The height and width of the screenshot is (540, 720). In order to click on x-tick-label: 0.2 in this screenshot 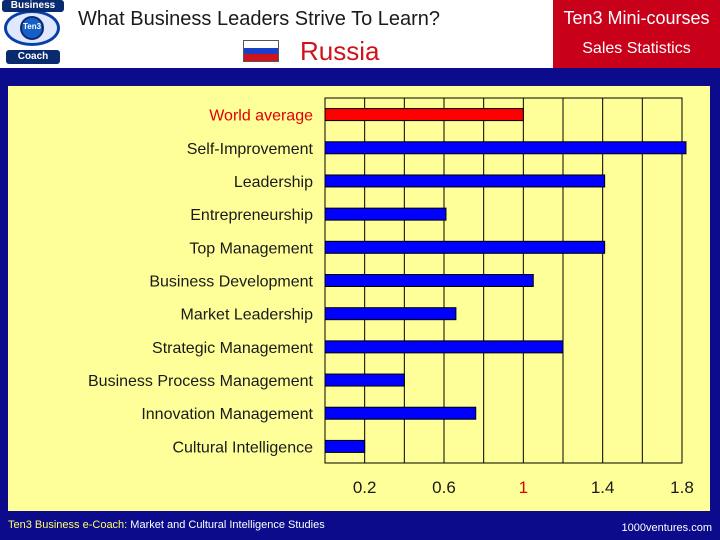, I will do `click(365, 487)`.